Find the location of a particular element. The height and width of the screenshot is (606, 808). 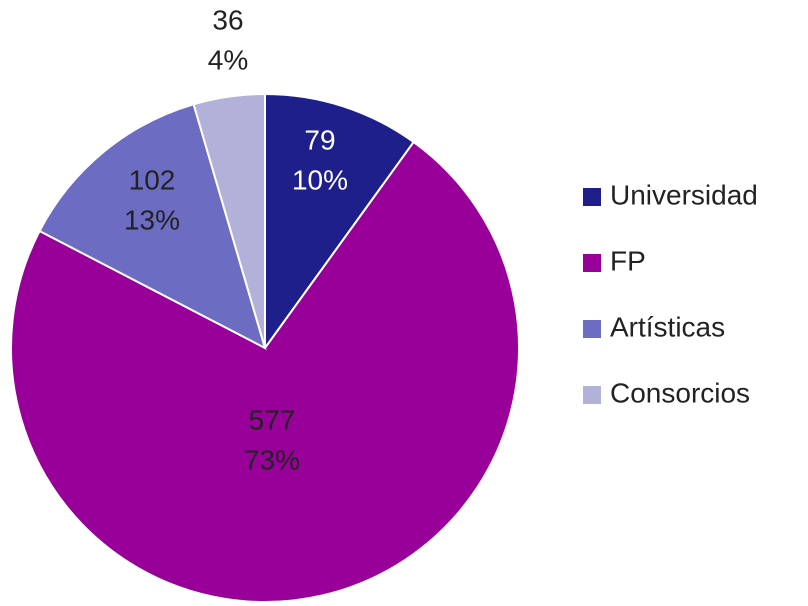

legend-label: Artísticas is located at coordinates (667, 326).